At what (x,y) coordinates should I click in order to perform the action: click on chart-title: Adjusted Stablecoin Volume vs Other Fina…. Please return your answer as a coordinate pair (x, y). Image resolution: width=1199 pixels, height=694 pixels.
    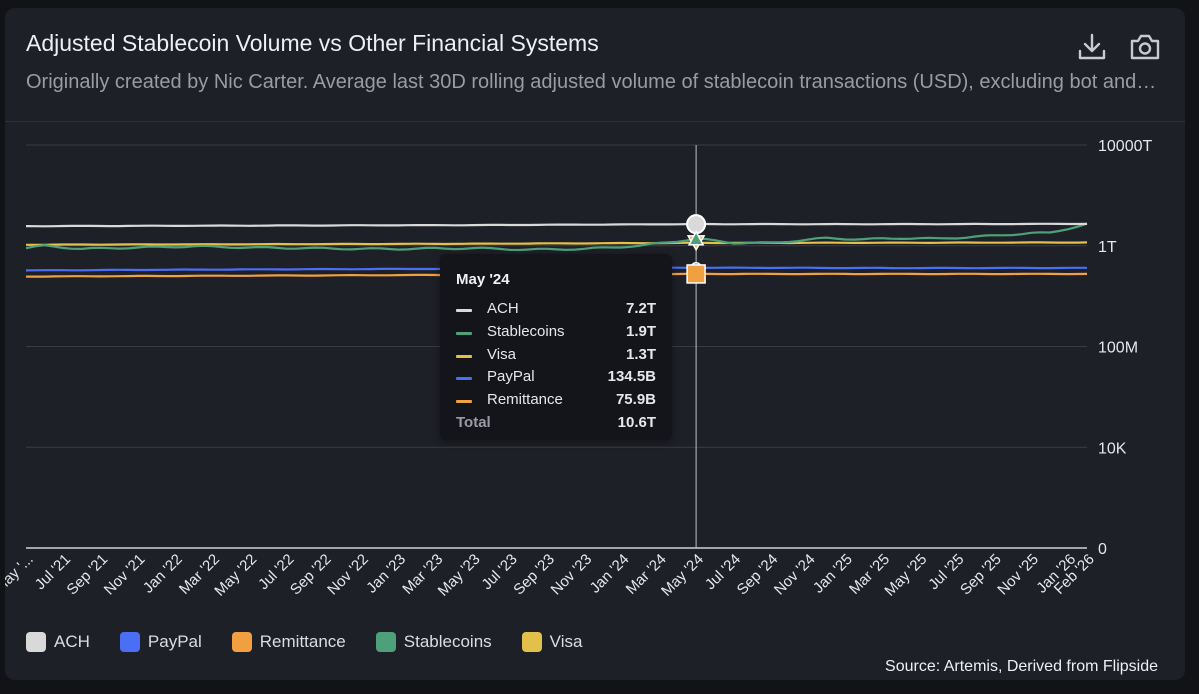
    Looking at the image, I should click on (312, 43).